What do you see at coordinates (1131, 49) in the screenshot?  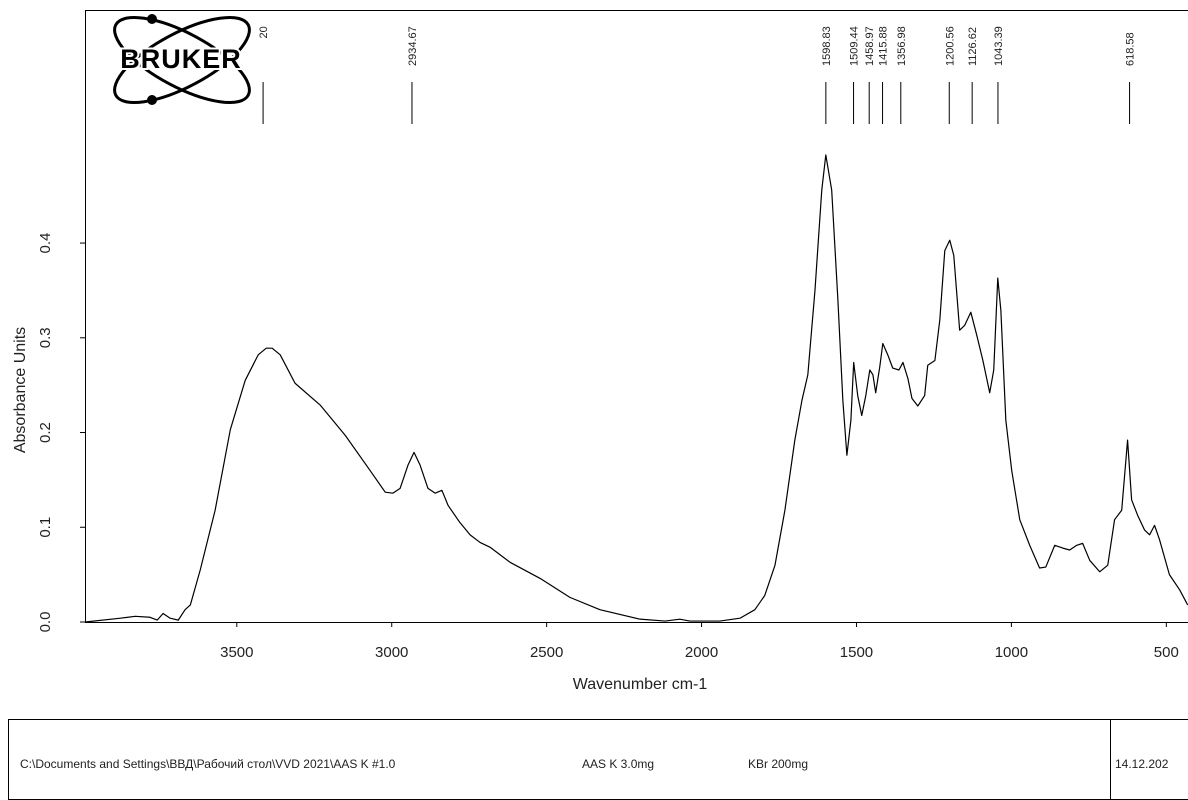 I see `peak-label: 618.58` at bounding box center [1131, 49].